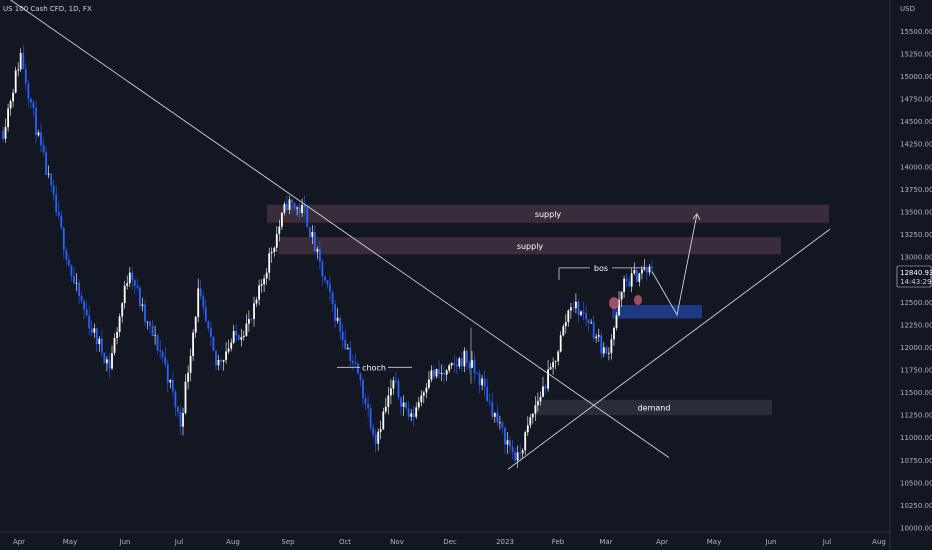 This screenshot has width=932, height=550. What do you see at coordinates (916, 212) in the screenshot?
I see `price-tick-label: 13500.00` at bounding box center [916, 212].